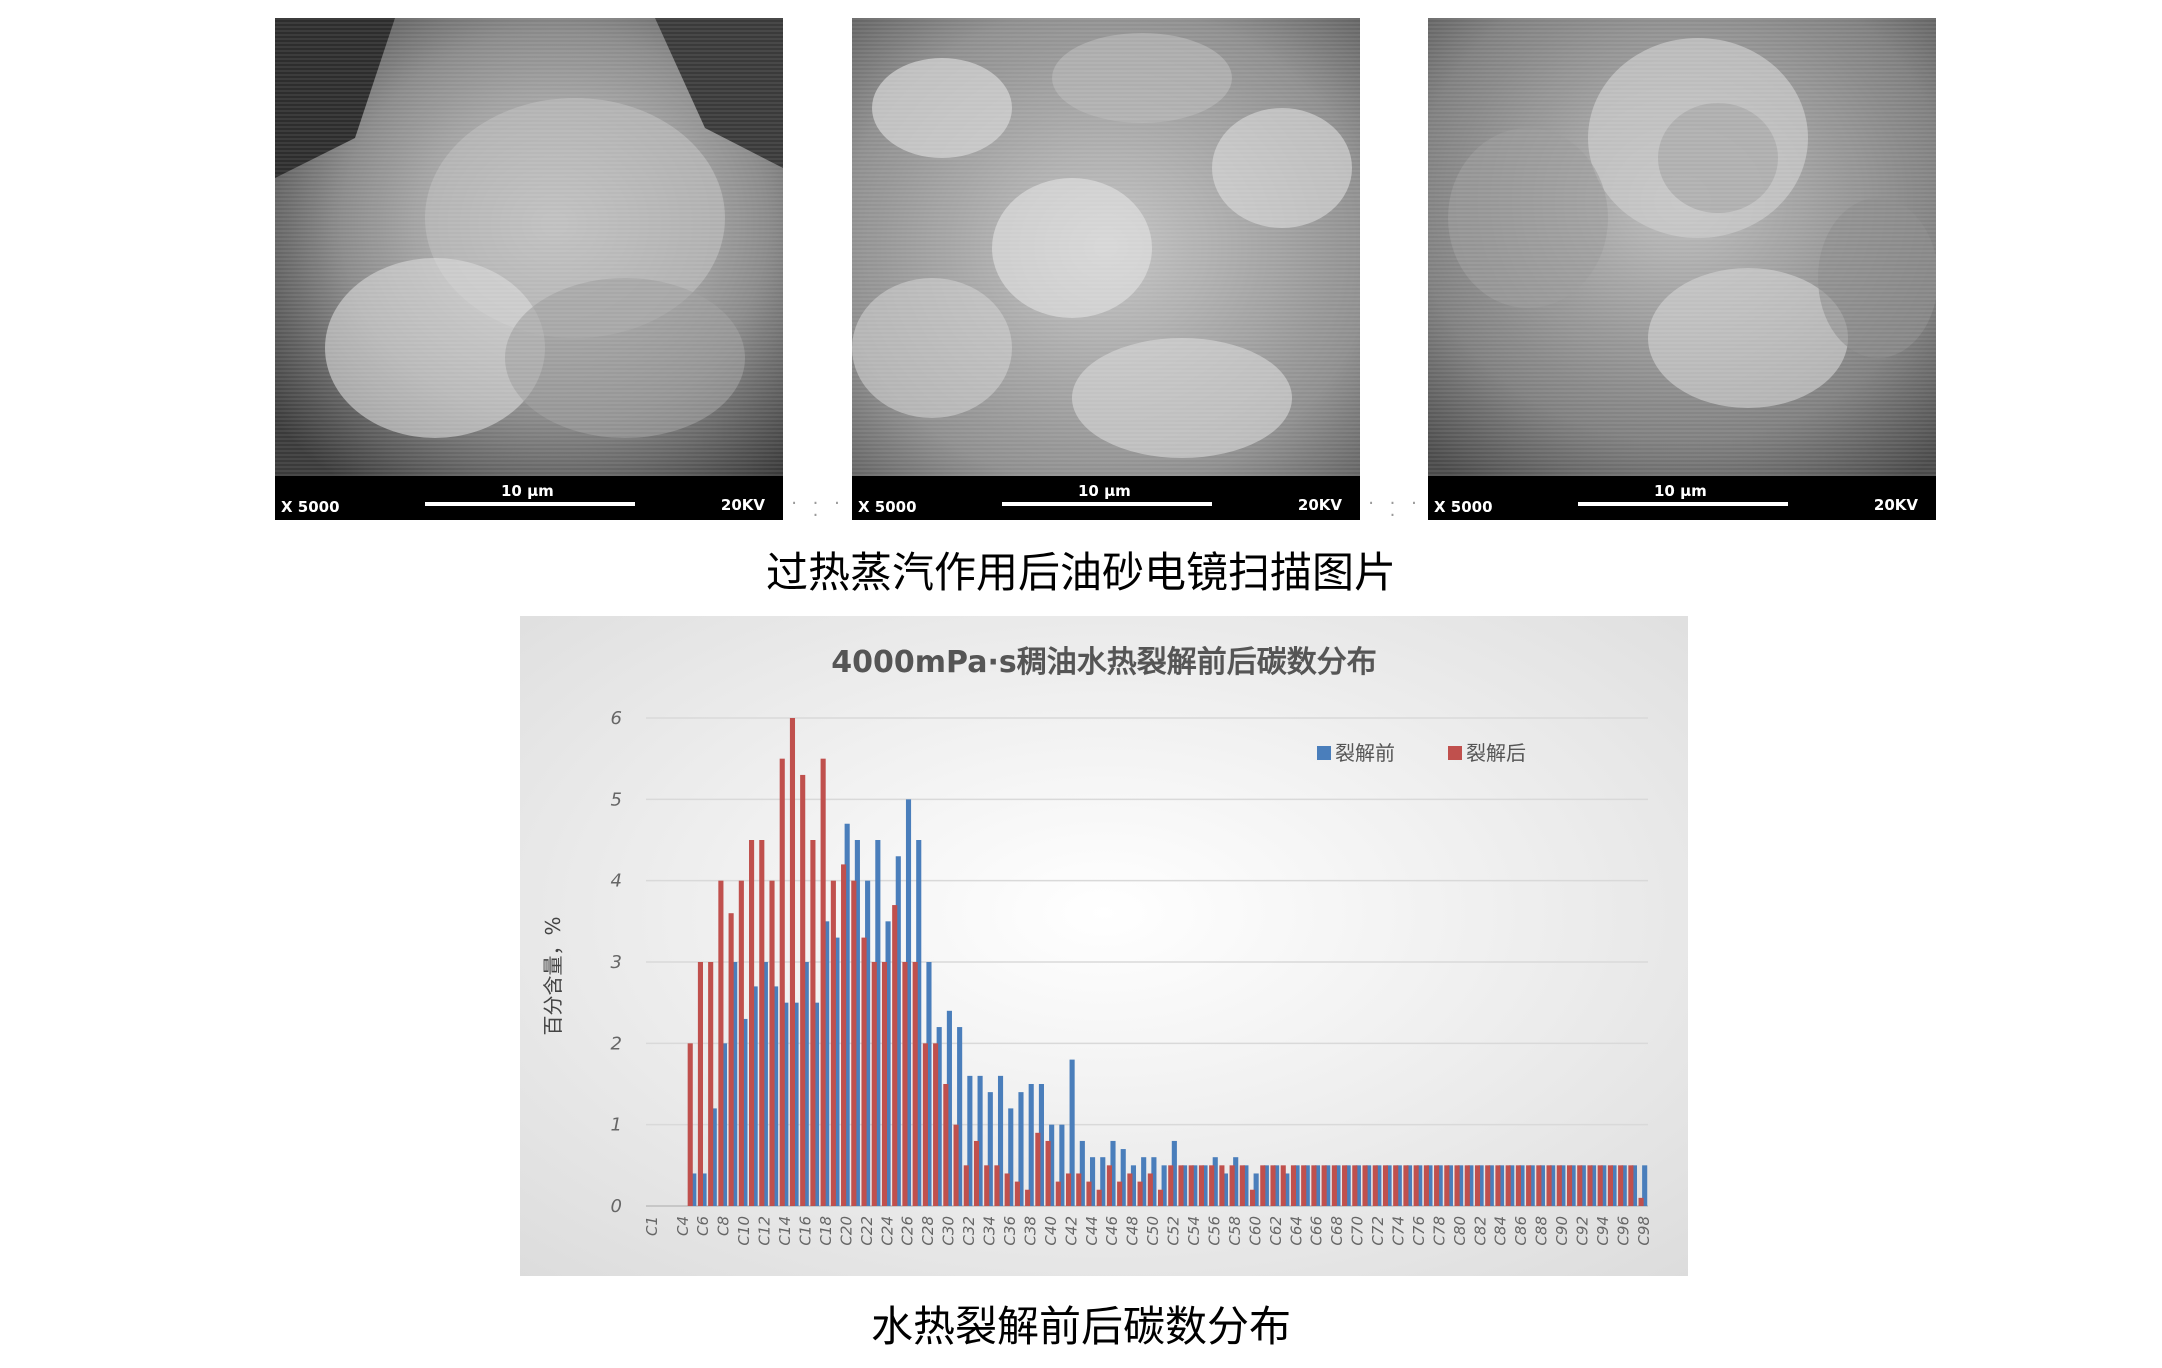 Image resolution: width=2162 pixels, height=1368 pixels. What do you see at coordinates (956, 1165) in the screenshot?
I see `bar-after-C31` at bounding box center [956, 1165].